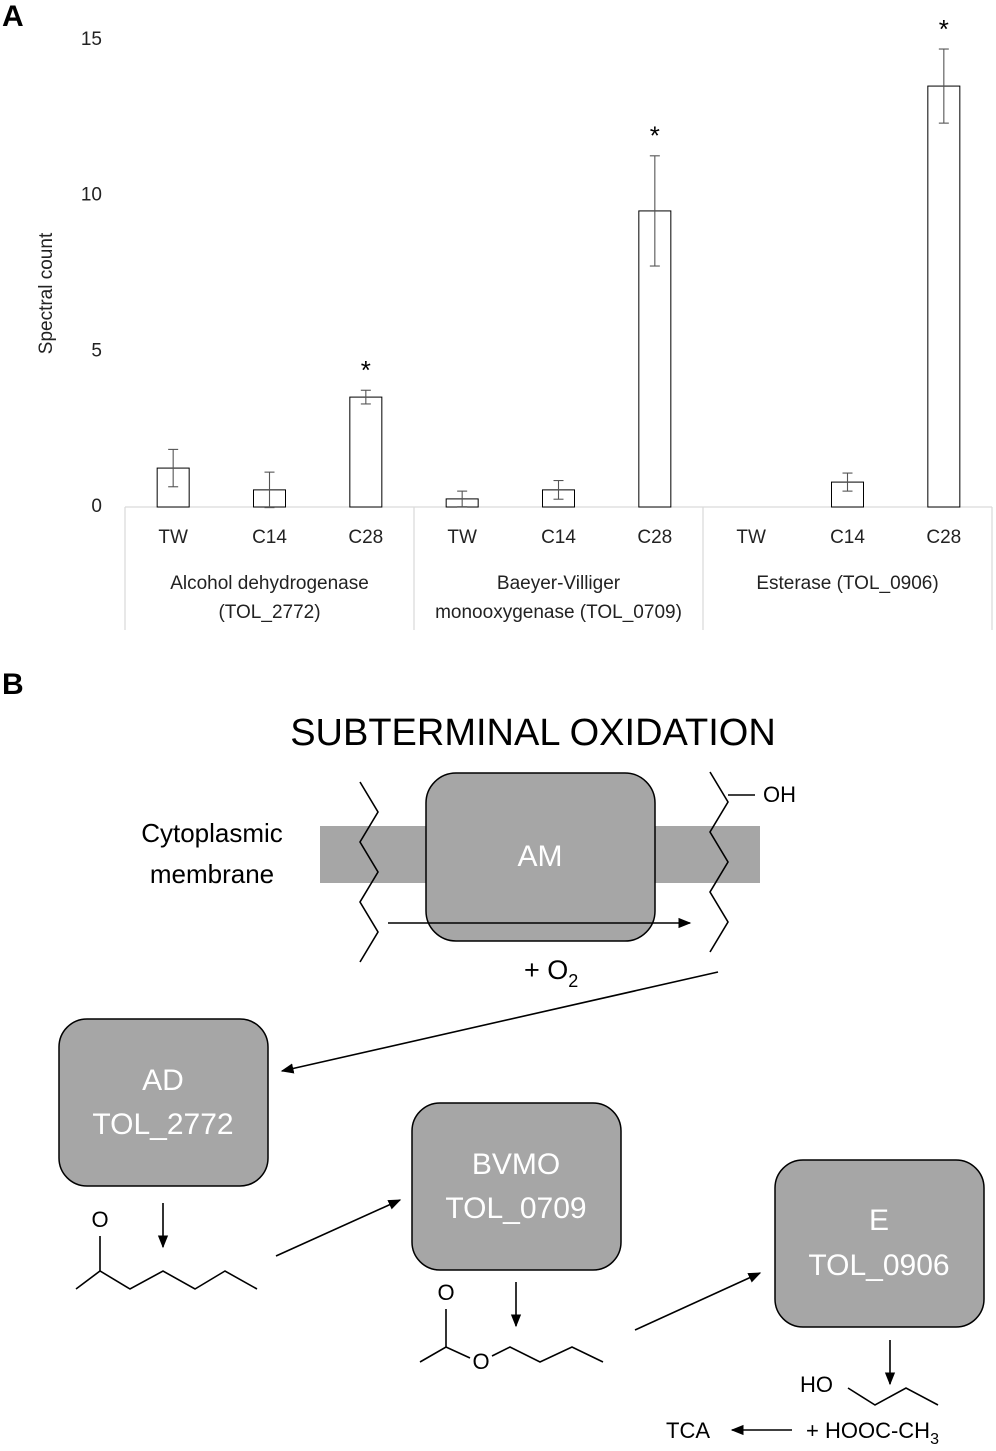 The width and height of the screenshot is (996, 1451). I want to click on enzyme-label: TOL_2772, so click(162, 1124).